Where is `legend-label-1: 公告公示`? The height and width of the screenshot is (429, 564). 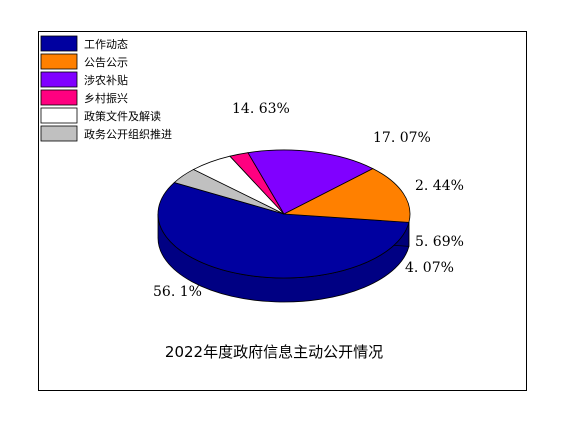
legend-label-1: 公告公示 is located at coordinates (106, 62).